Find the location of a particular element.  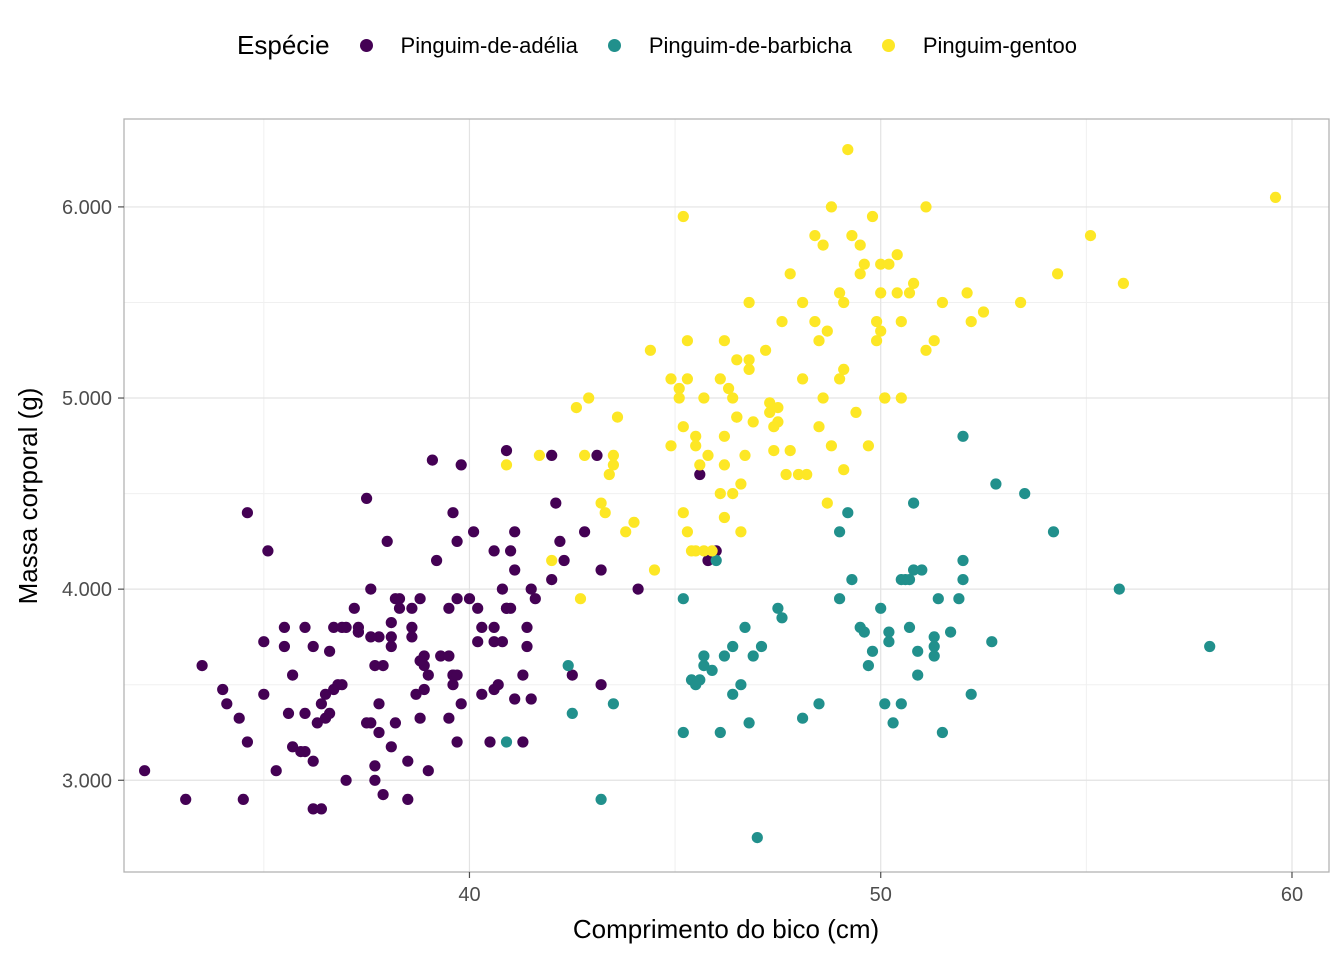

legend-item-gentoo: Pinguim-gentoo is located at coordinates (979, 46).